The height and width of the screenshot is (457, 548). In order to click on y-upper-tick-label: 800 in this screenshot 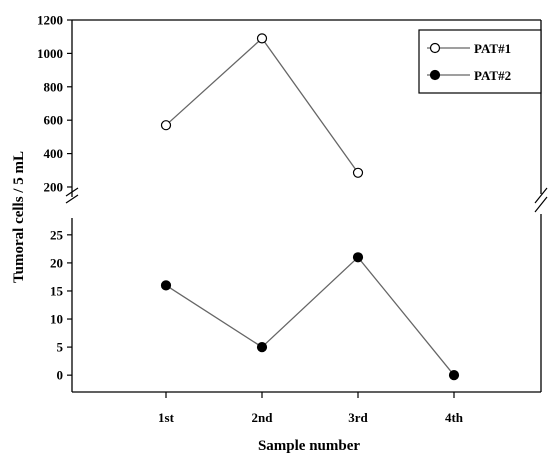, I will do `click(54, 86)`.